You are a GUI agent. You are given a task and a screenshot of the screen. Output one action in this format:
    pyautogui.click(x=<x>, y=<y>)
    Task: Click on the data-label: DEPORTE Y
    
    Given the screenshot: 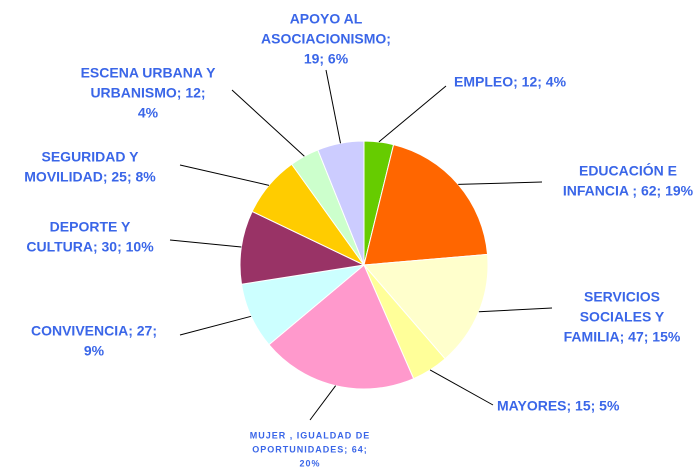 What is the action you would take?
    pyautogui.click(x=90, y=227)
    